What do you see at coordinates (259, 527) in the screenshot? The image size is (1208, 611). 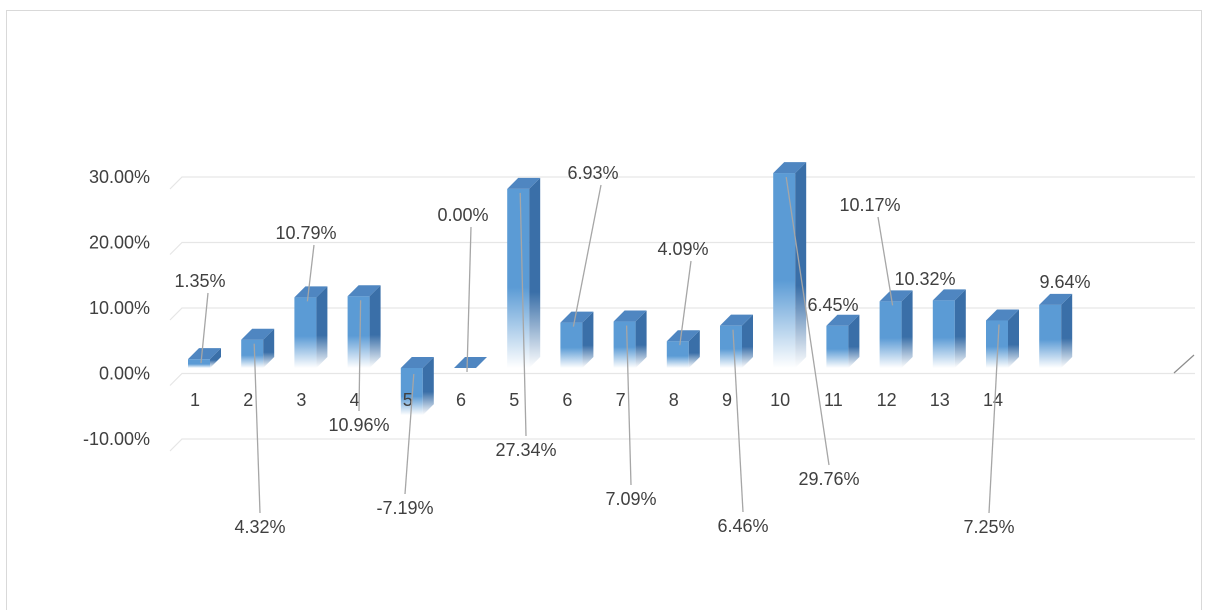 I see `data-label: 4.32%` at bounding box center [259, 527].